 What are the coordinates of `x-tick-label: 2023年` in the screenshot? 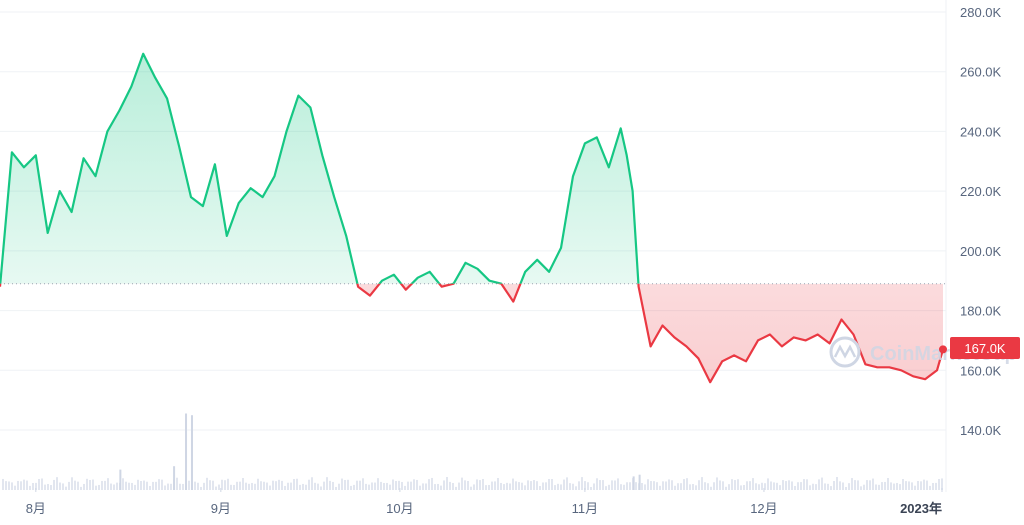 It's located at (921, 508).